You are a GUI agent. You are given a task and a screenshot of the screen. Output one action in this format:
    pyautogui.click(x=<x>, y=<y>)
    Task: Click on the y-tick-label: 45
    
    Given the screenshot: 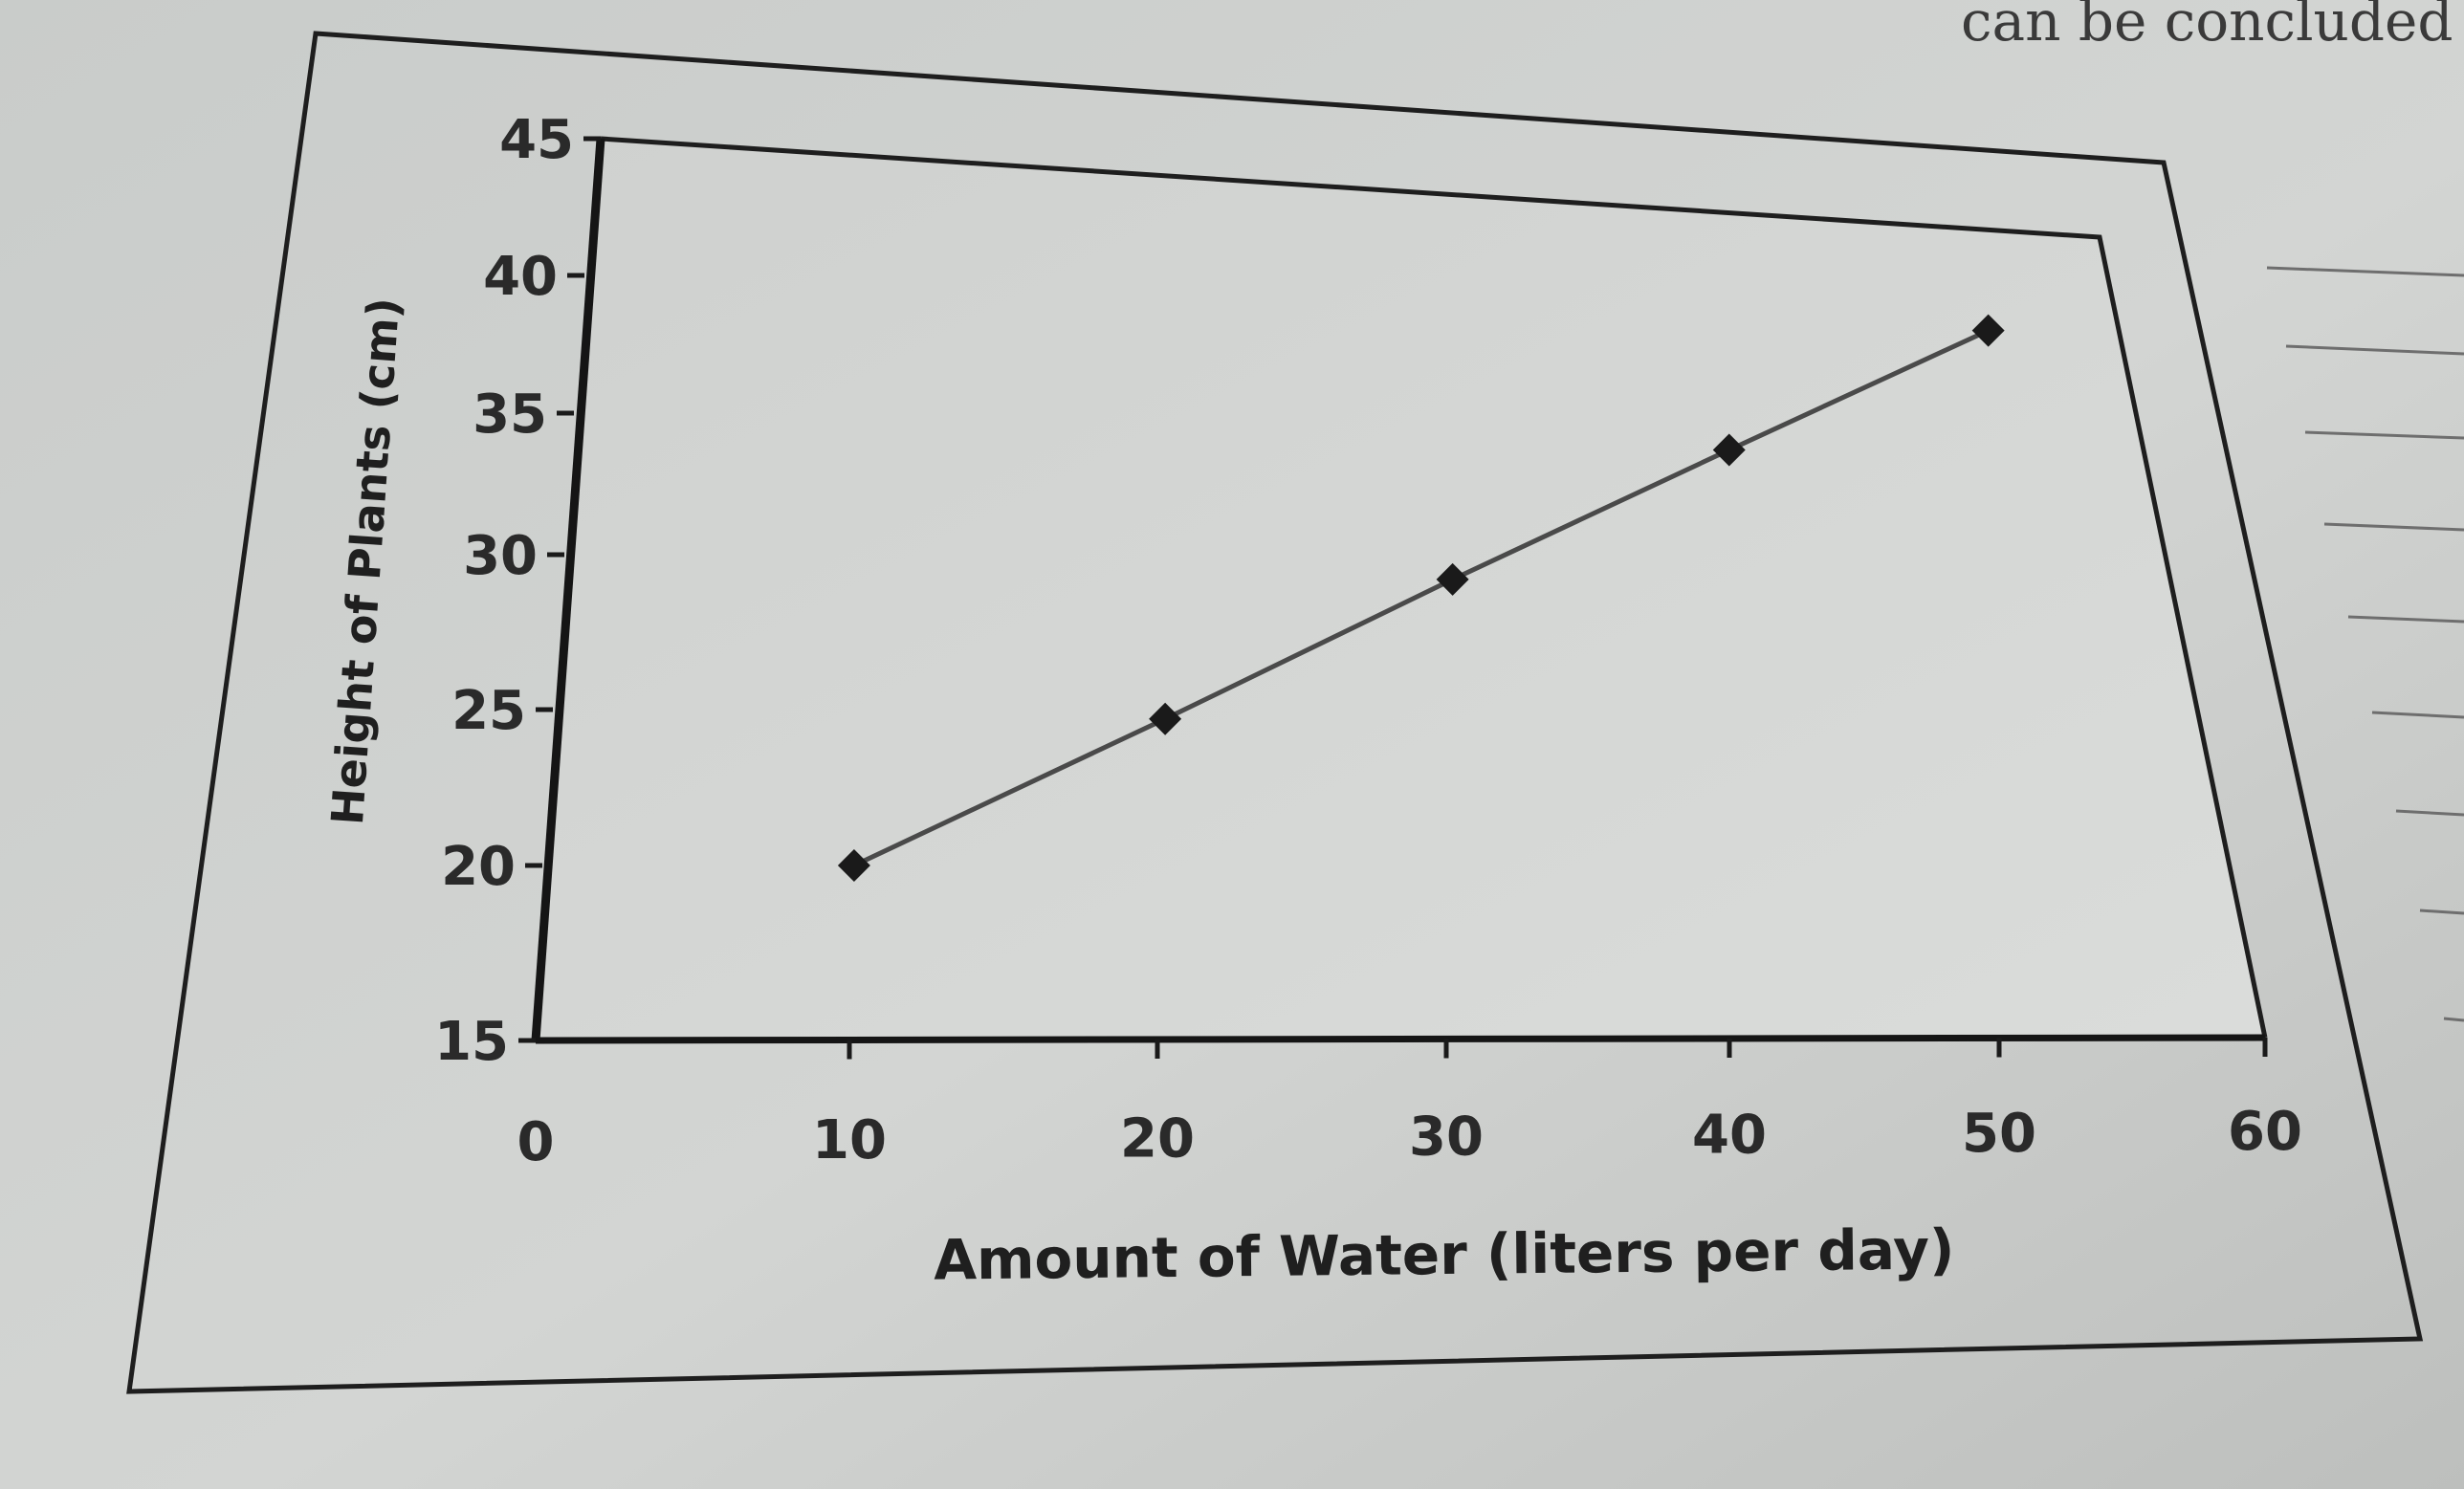 What is the action you would take?
    pyautogui.click(x=536, y=140)
    